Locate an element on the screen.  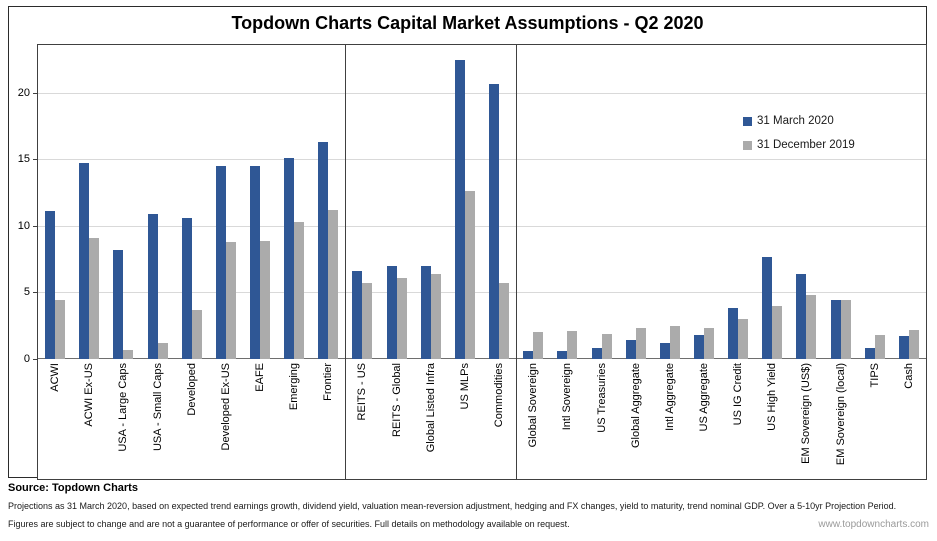
website-text: www.topdowncharts.com is located at coordinates (873, 524).